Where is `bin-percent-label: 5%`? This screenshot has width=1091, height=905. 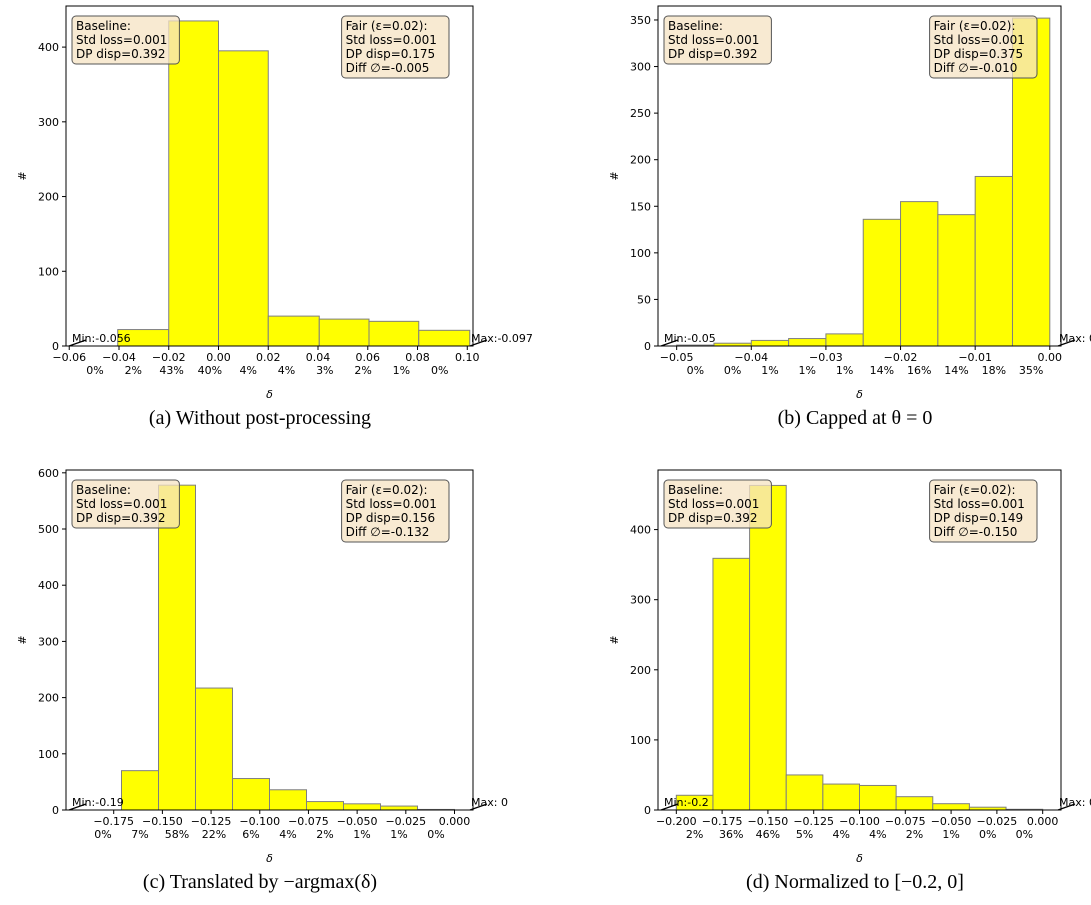 bin-percent-label: 5% is located at coordinates (804, 834).